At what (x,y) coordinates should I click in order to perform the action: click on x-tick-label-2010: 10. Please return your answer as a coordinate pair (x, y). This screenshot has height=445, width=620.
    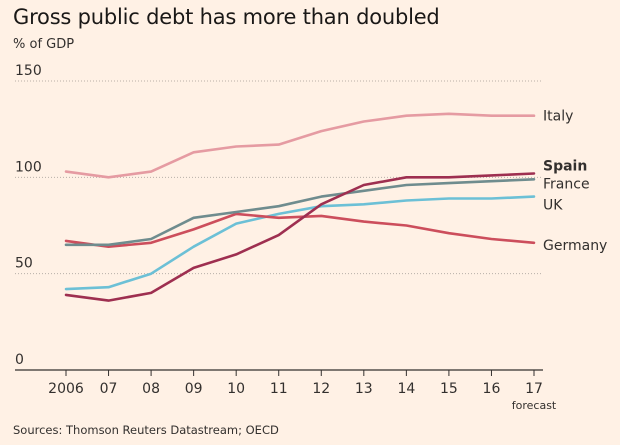
    Looking at the image, I should click on (236, 389).